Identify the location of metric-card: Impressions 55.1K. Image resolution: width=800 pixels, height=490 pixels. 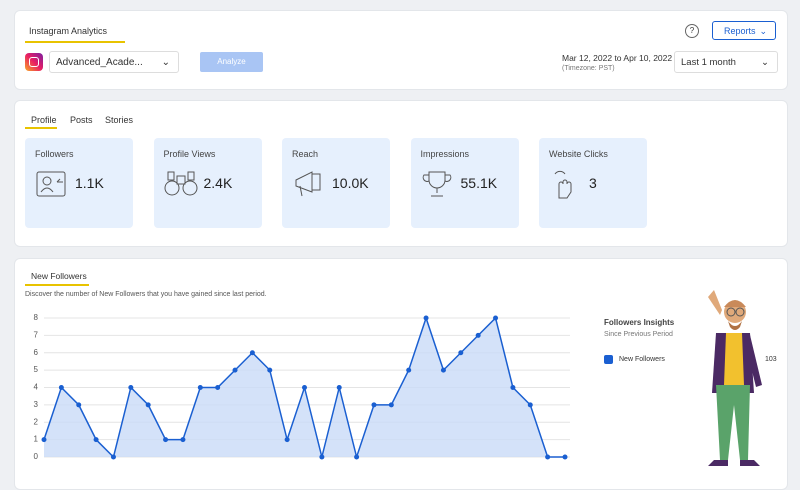
(464, 183).